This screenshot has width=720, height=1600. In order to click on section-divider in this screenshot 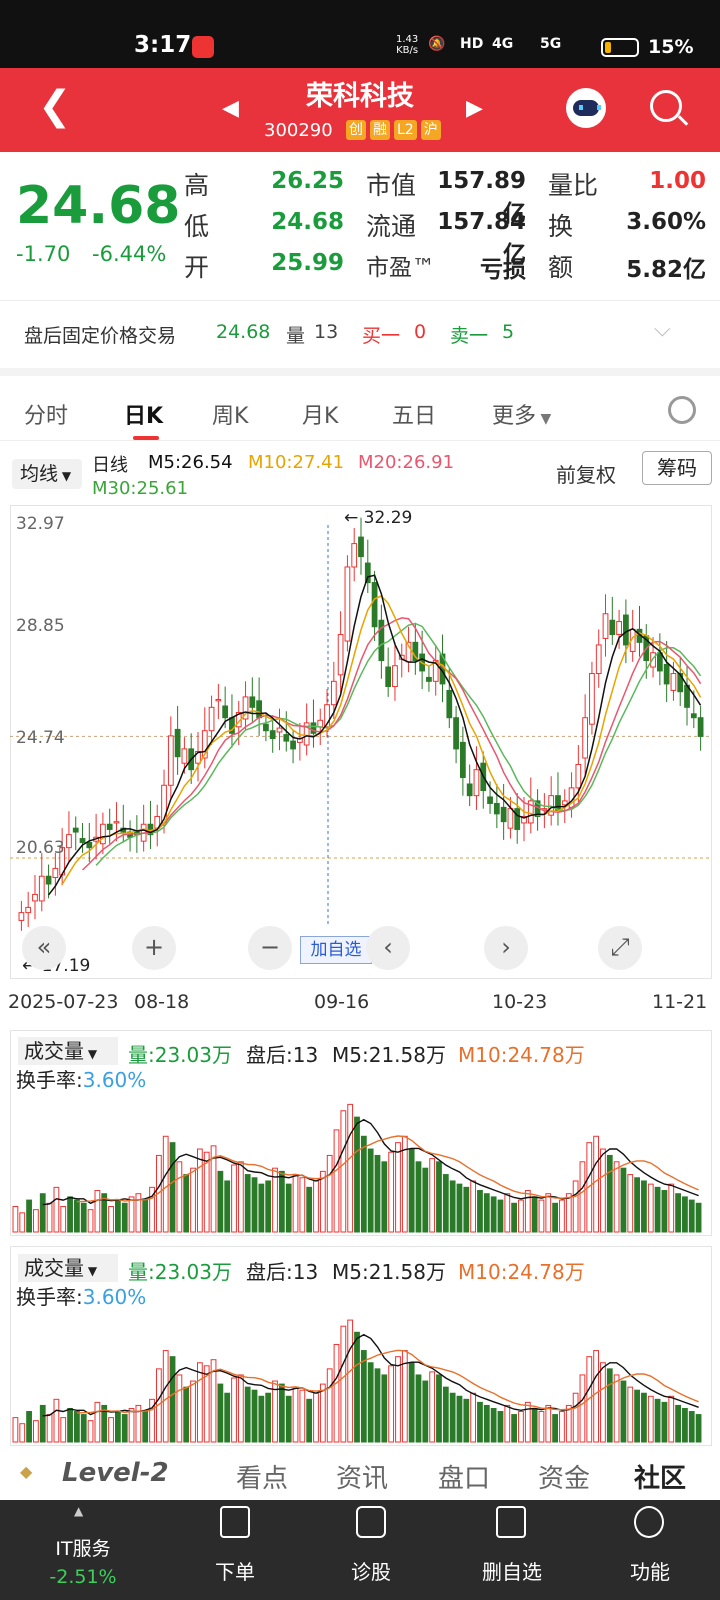, I will do `click(360, 372)`.